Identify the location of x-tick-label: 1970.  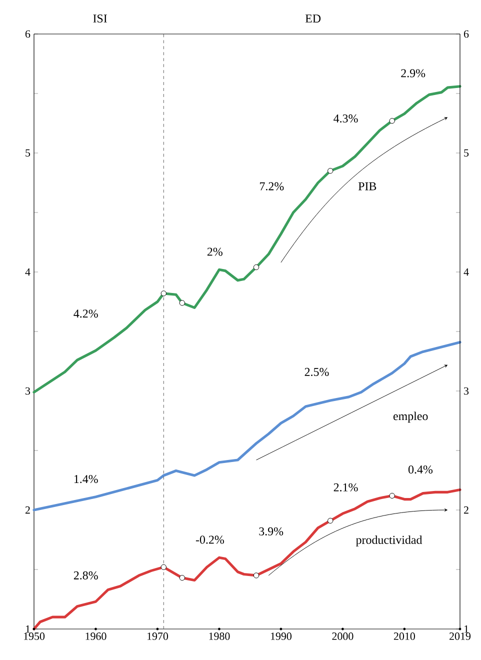
(157, 636).